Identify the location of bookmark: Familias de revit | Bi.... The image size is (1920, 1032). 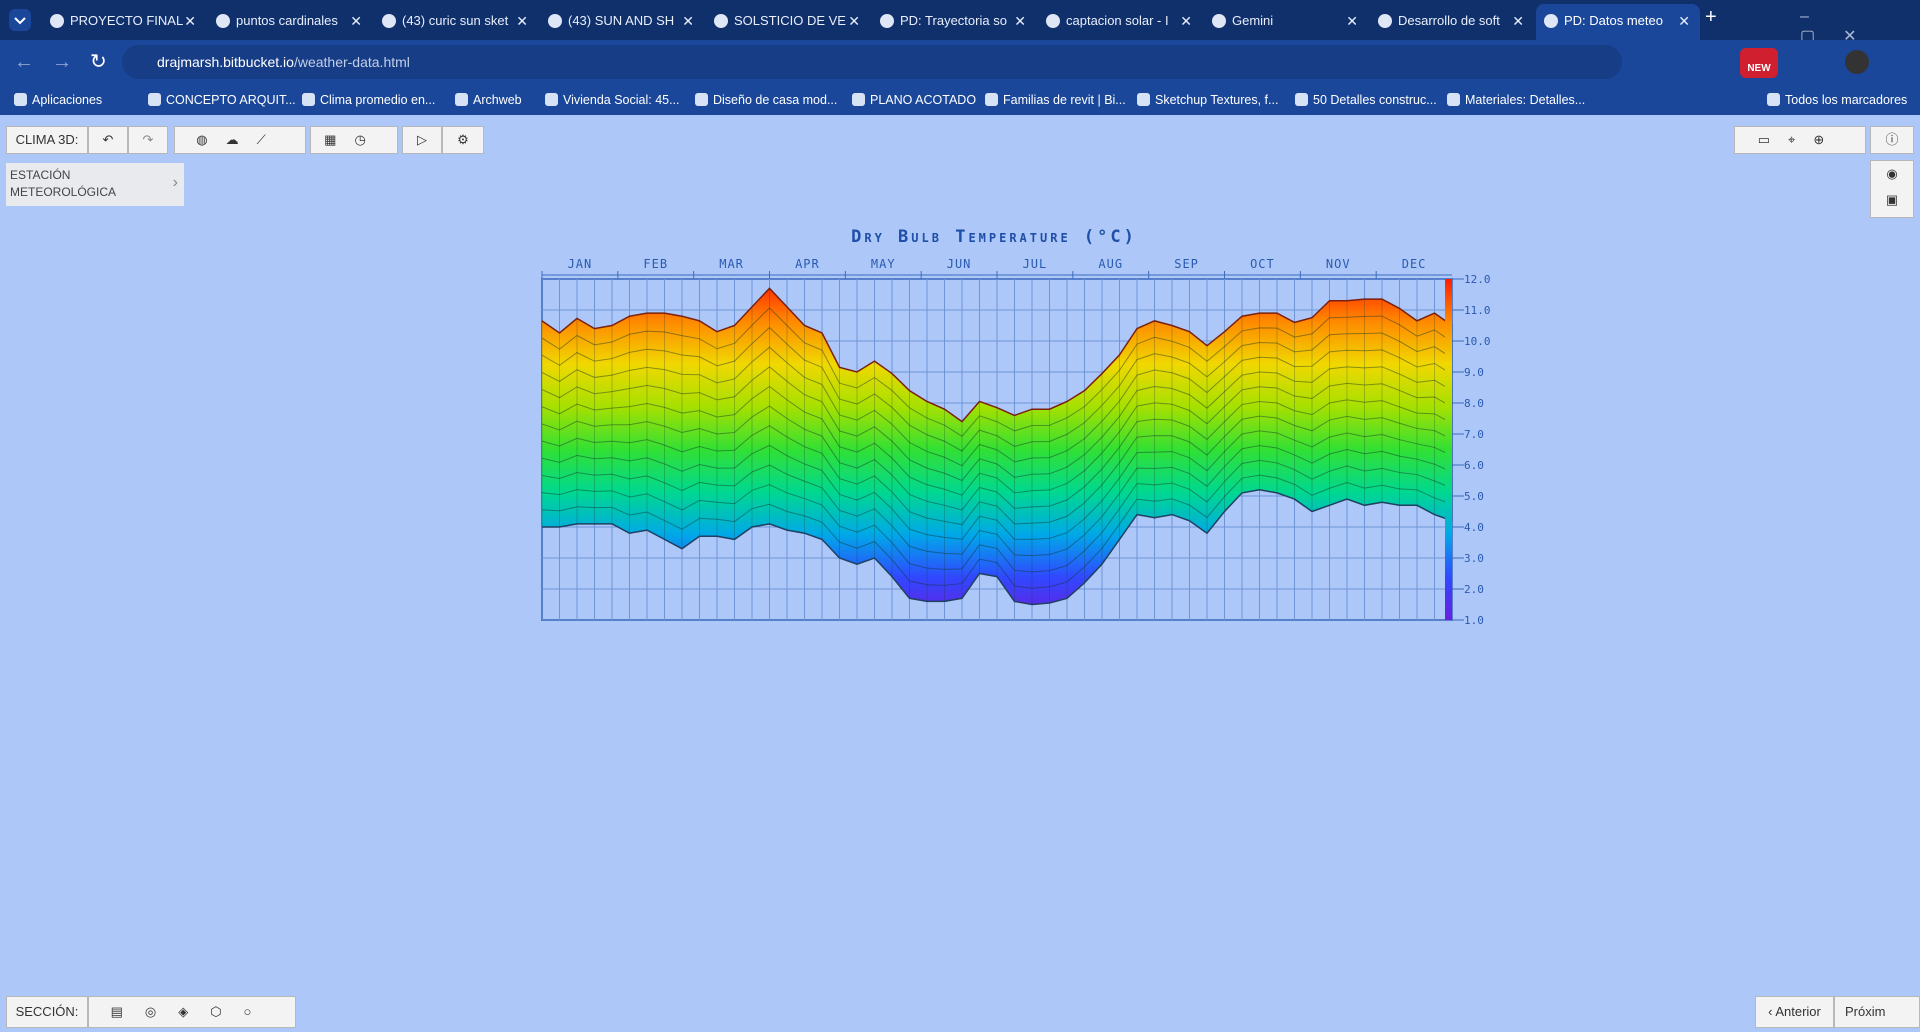
(1055, 100).